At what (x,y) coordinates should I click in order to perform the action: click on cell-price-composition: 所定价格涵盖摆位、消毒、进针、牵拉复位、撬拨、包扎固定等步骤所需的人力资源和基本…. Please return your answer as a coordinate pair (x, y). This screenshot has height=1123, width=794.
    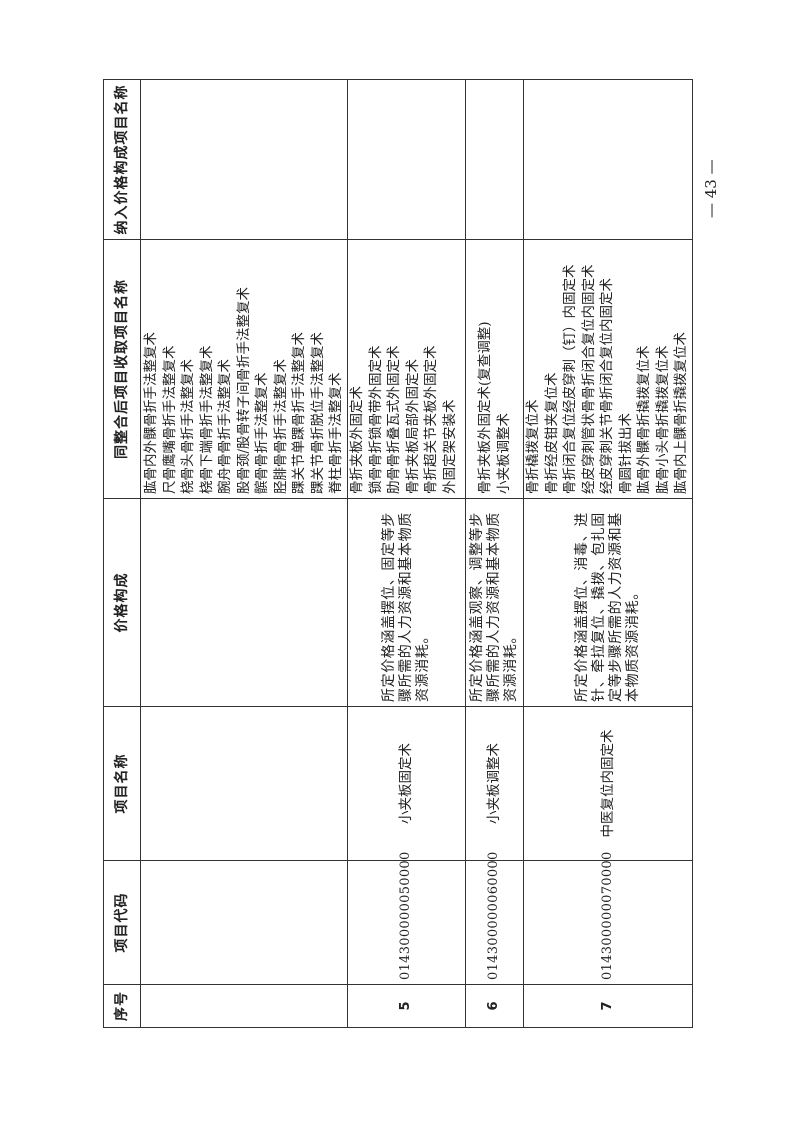
    Looking at the image, I should click on (608, 602).